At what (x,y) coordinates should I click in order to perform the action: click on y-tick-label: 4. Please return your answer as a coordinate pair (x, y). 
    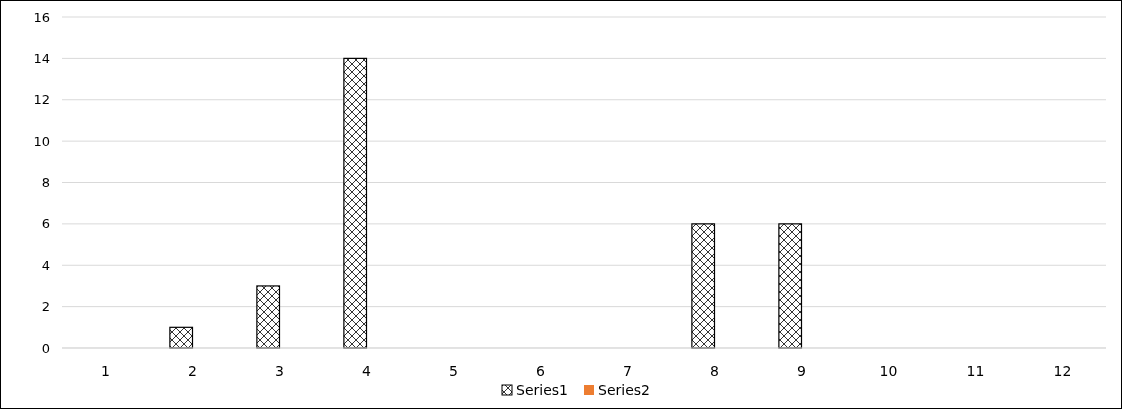
    Looking at the image, I should click on (45, 265).